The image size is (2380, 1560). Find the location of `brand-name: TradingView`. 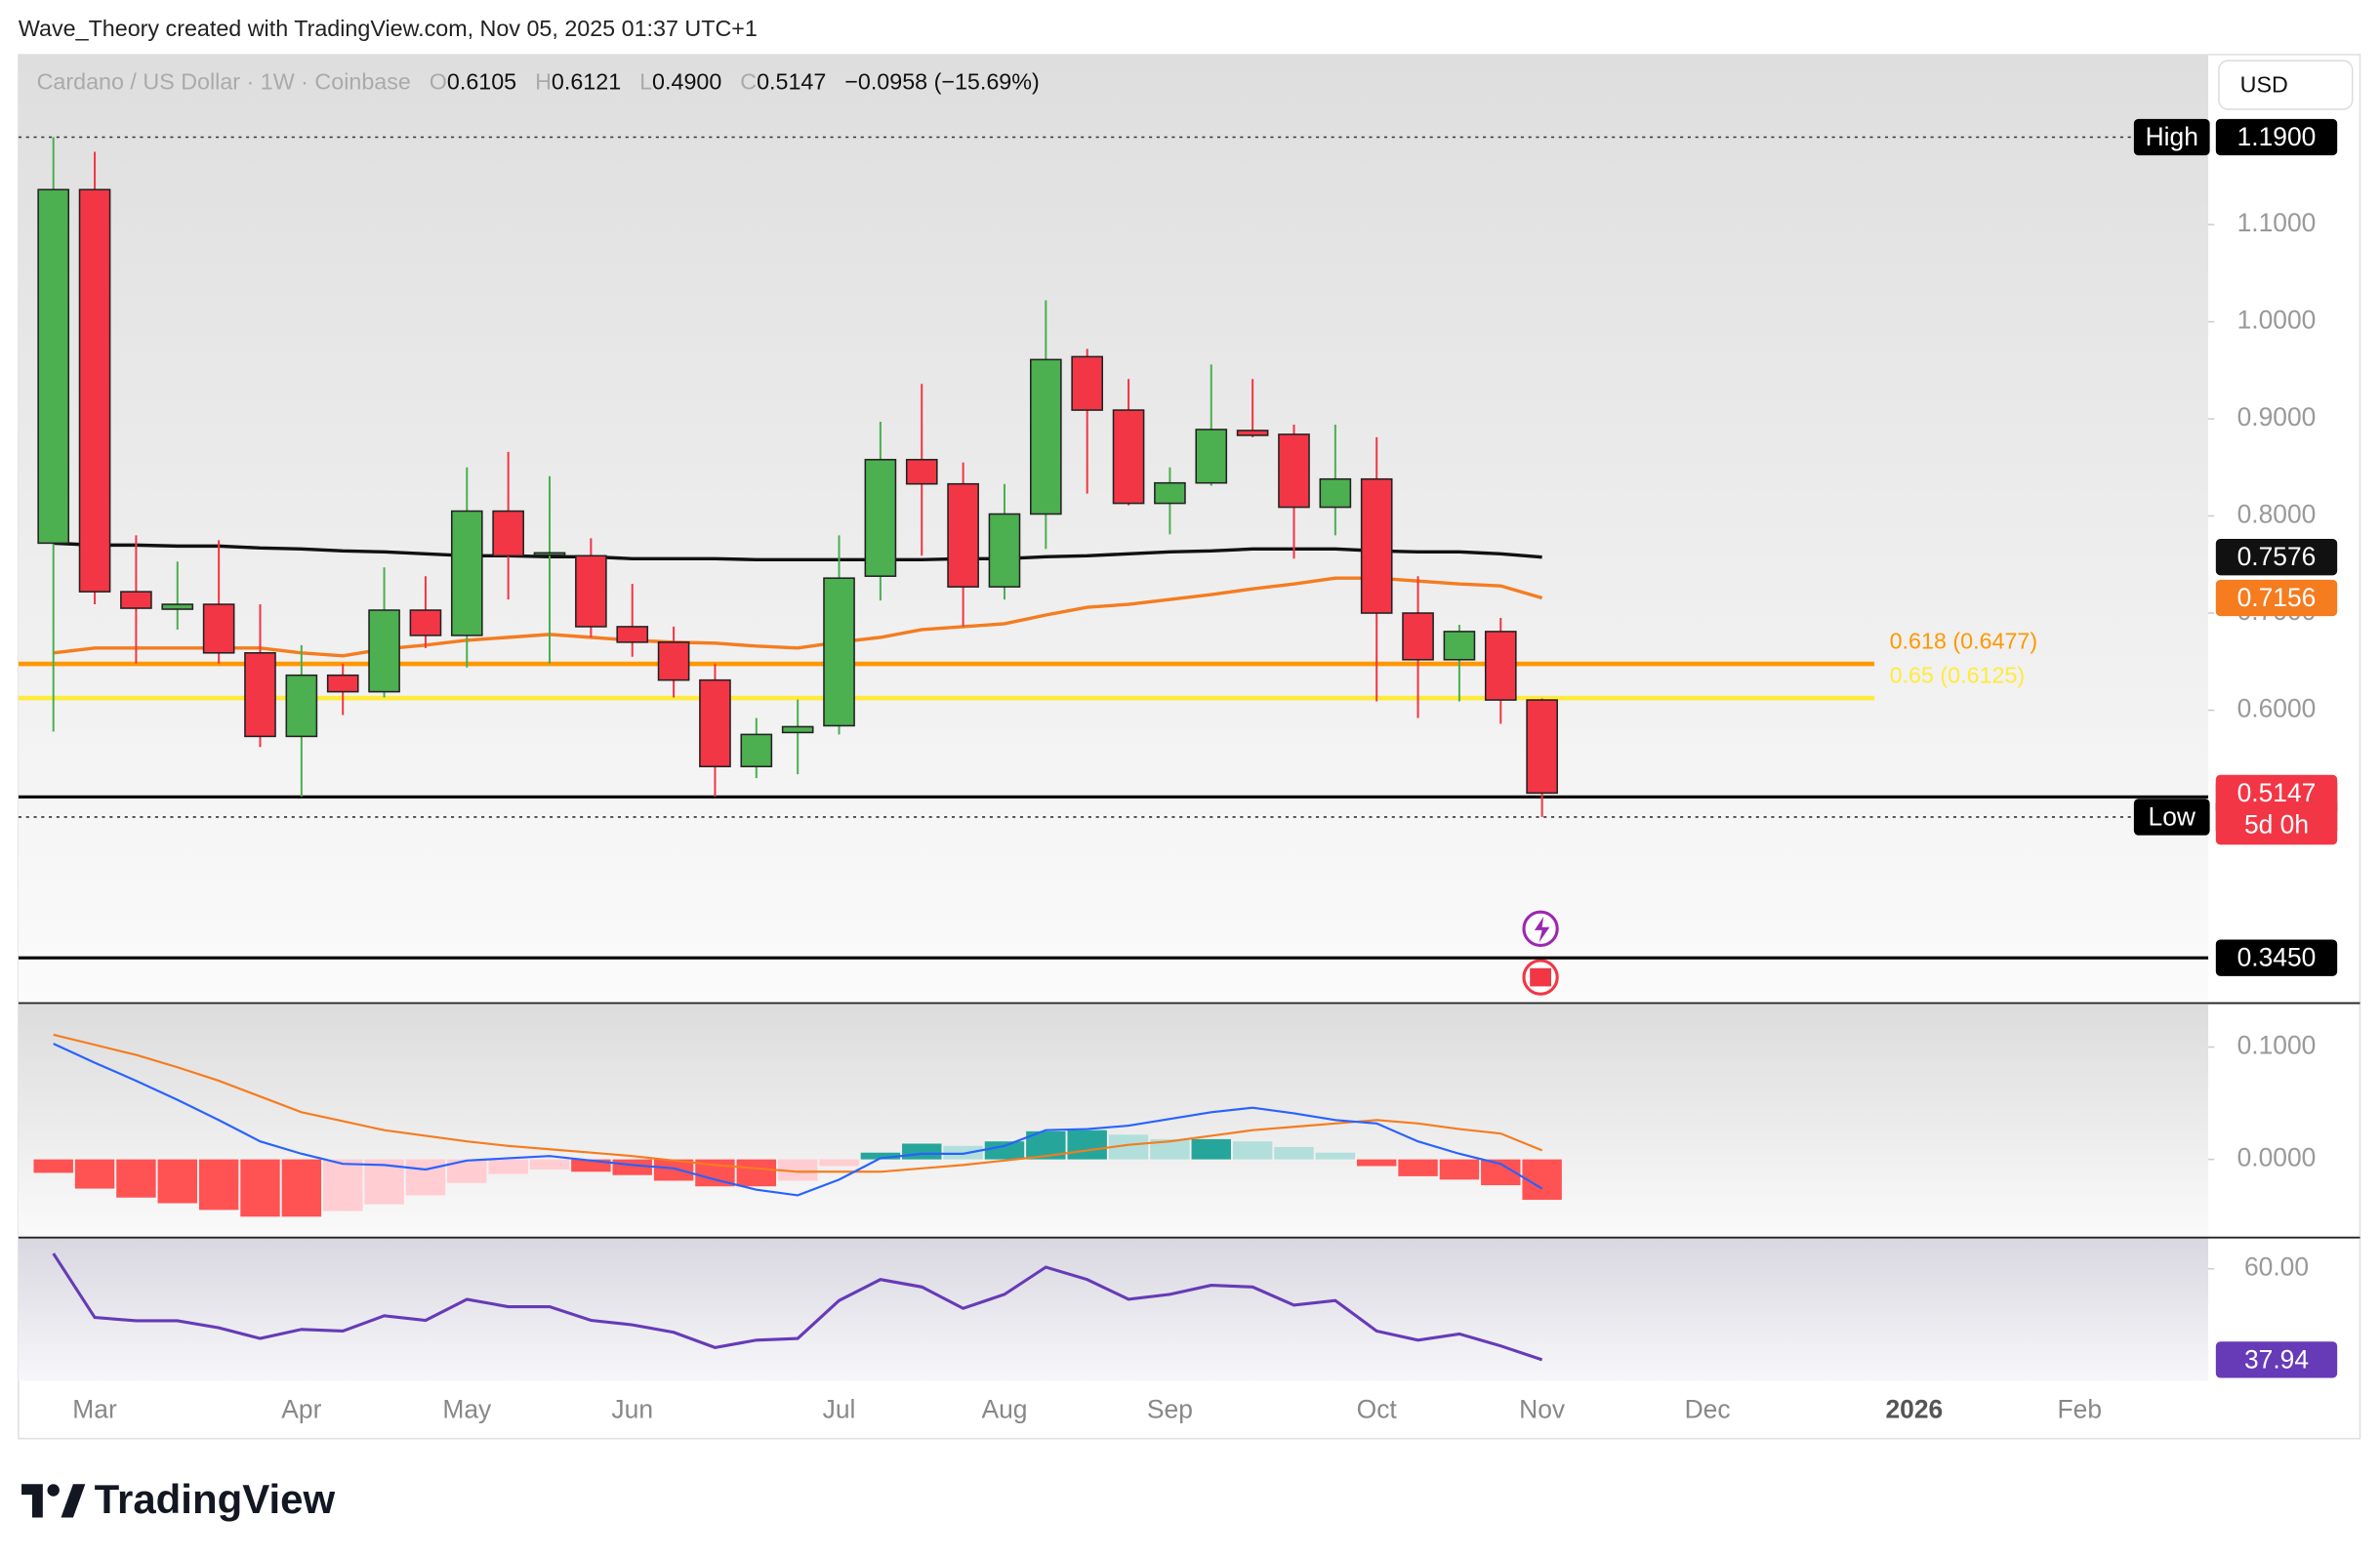

brand-name: TradingView is located at coordinates (215, 1499).